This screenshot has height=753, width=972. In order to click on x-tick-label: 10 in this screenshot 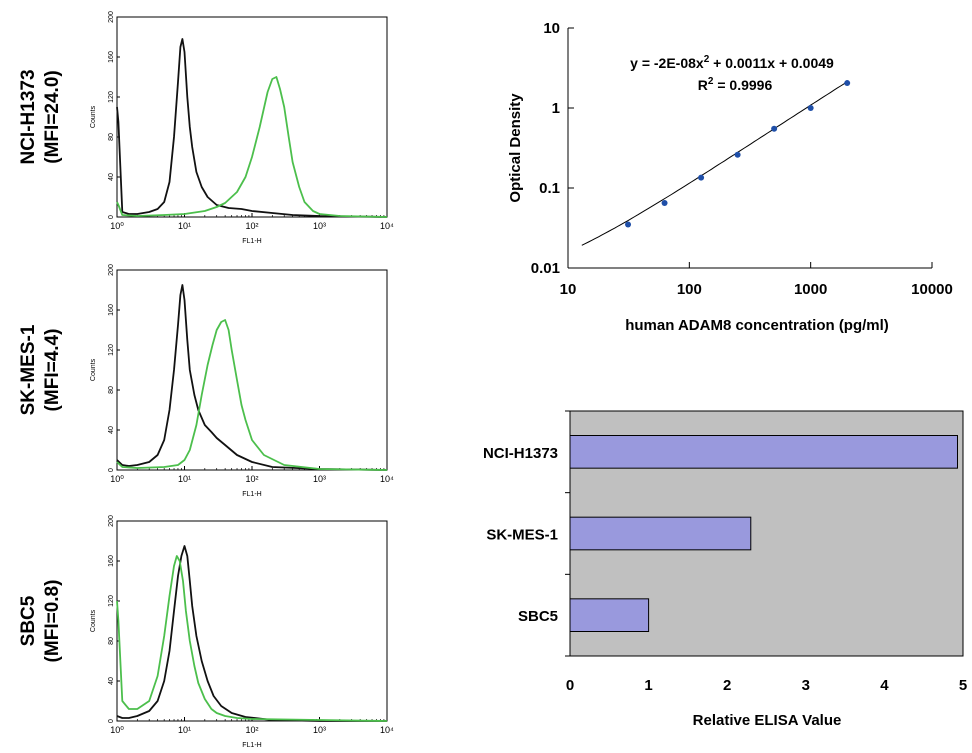, I will do `click(568, 289)`.